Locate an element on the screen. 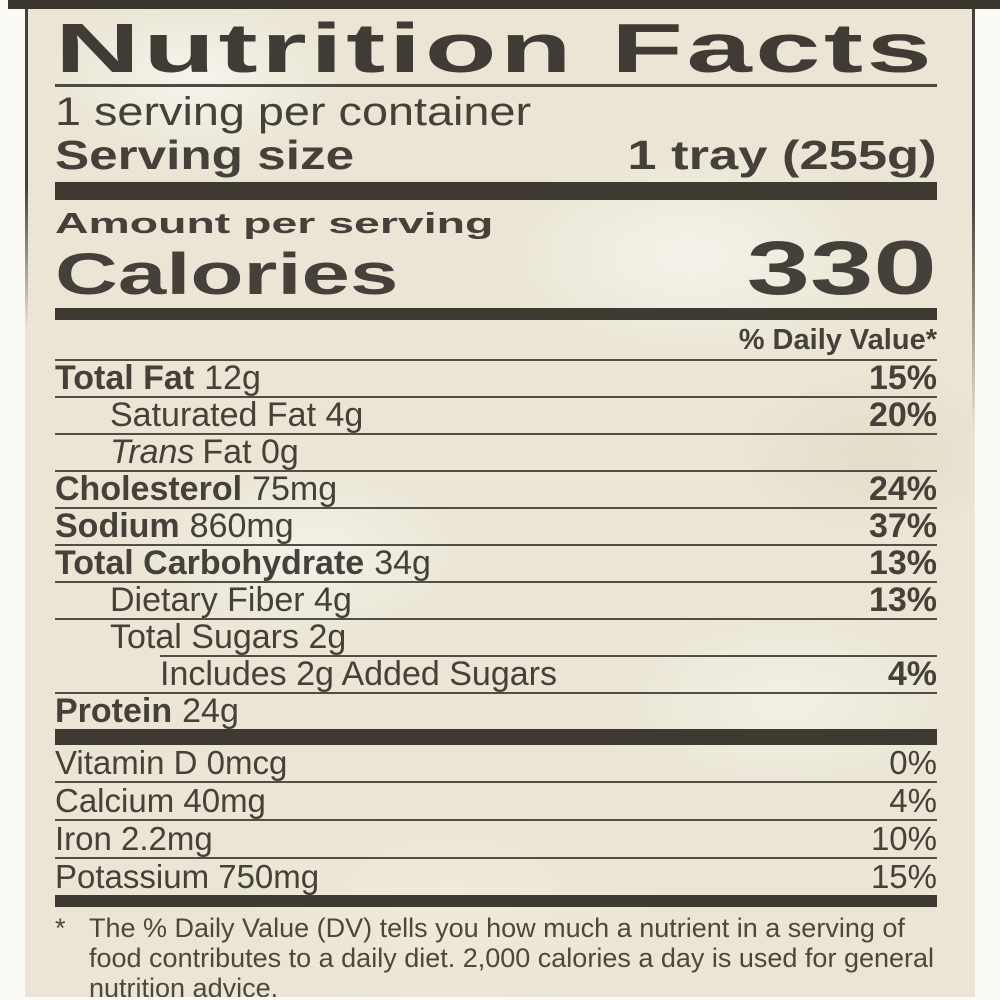 The image size is (1000, 1000). servings-per-container: 1 serving per container is located at coordinates (293, 112).